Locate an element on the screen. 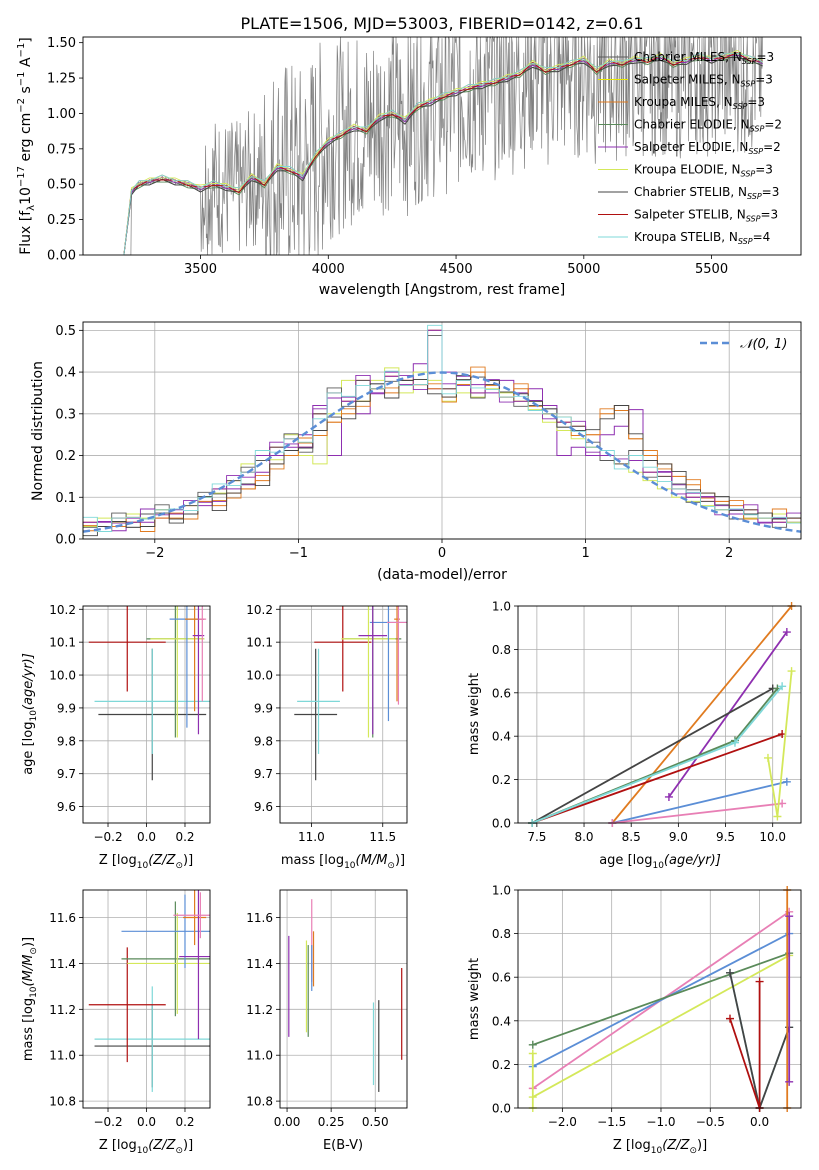 The width and height of the screenshot is (819, 1170). observed-spectrum-line is located at coordinates (443, 145).